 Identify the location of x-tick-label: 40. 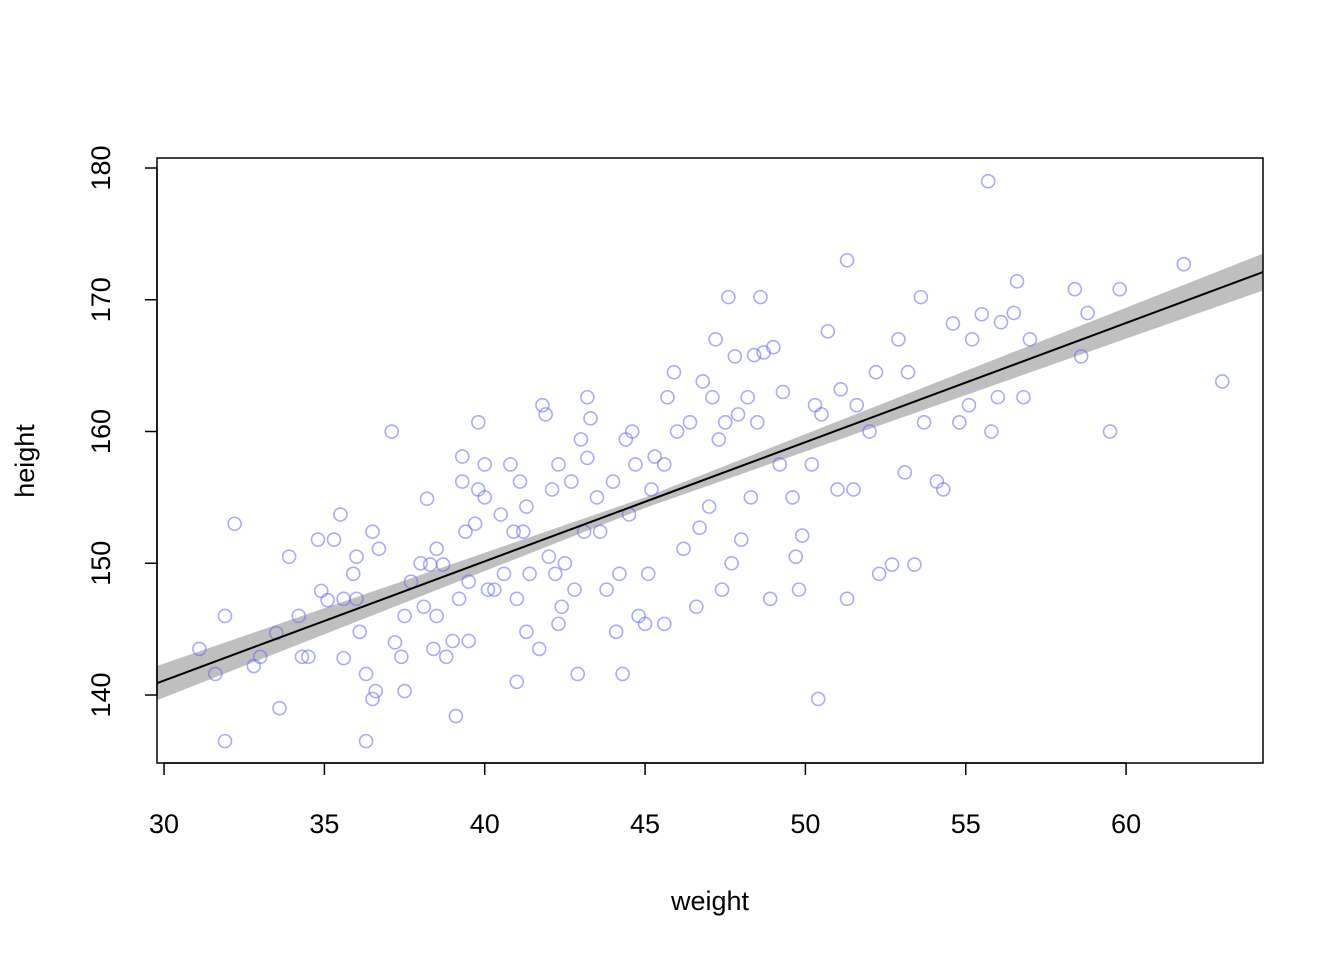
(485, 824).